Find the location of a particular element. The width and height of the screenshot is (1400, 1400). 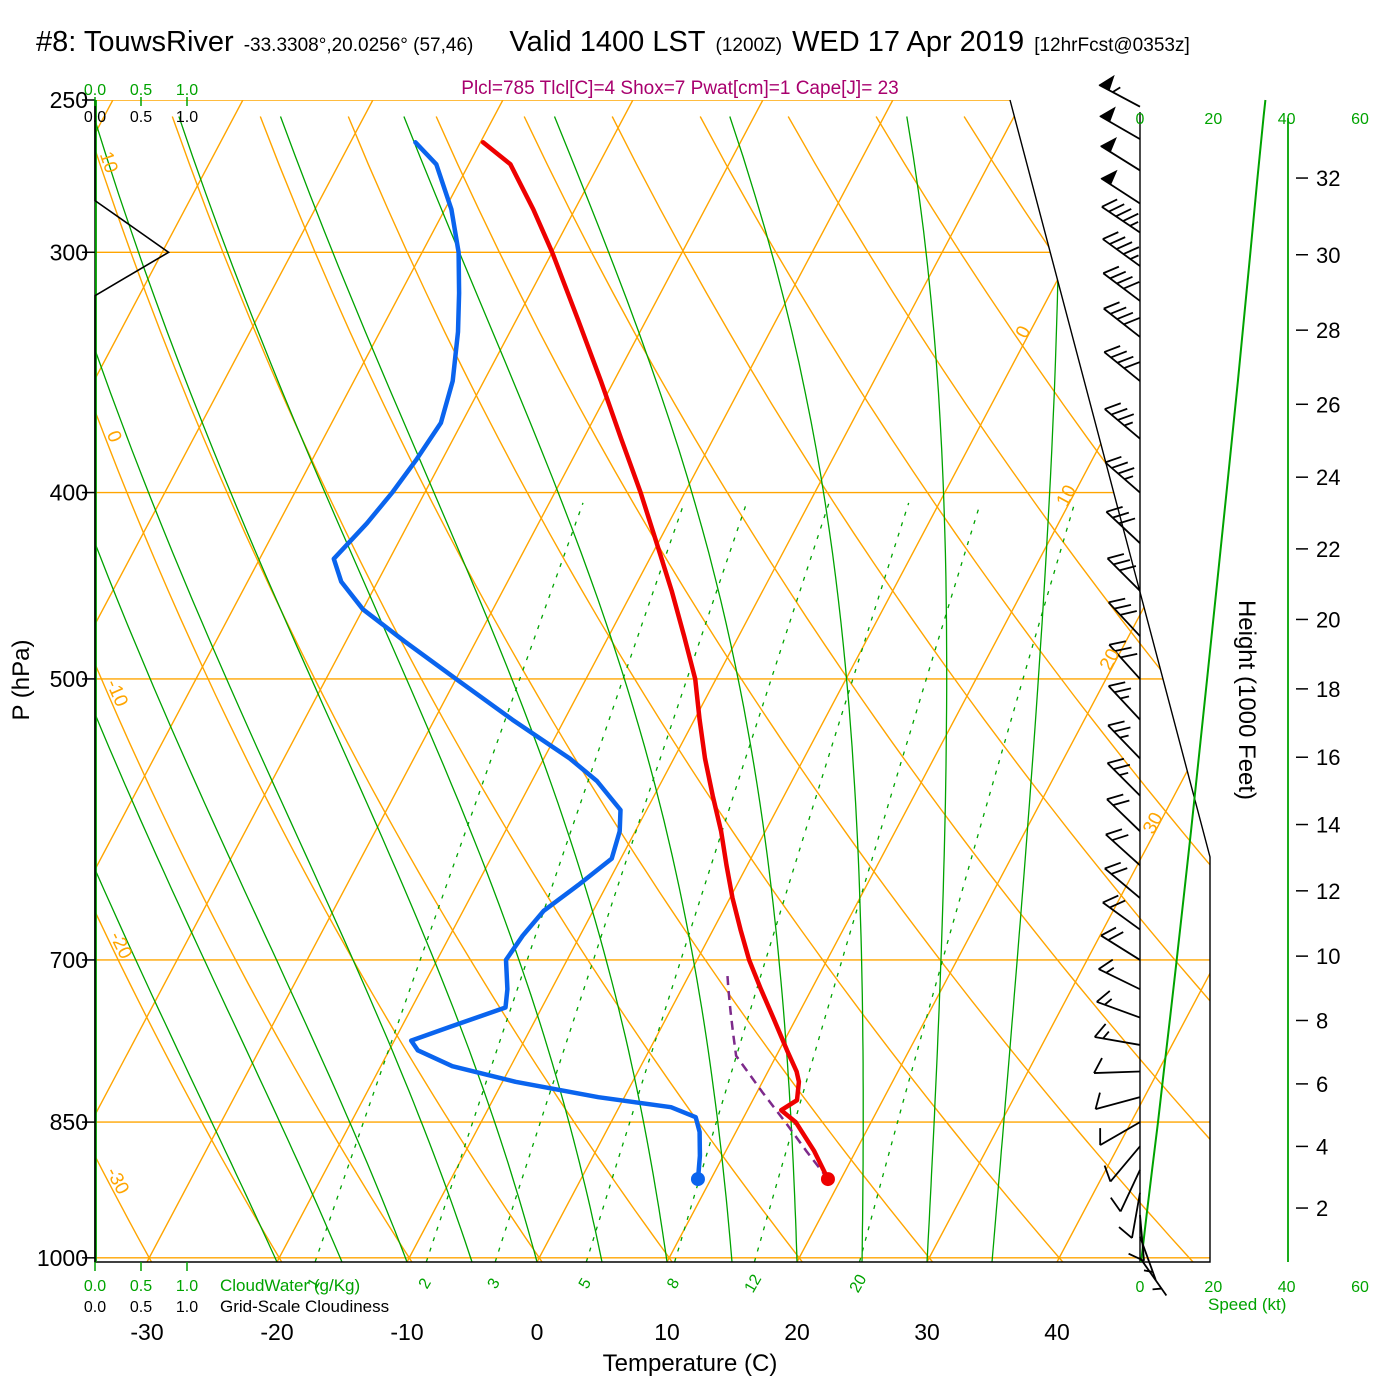

station-title: #8: TouwsRiver is located at coordinates (135, 42).